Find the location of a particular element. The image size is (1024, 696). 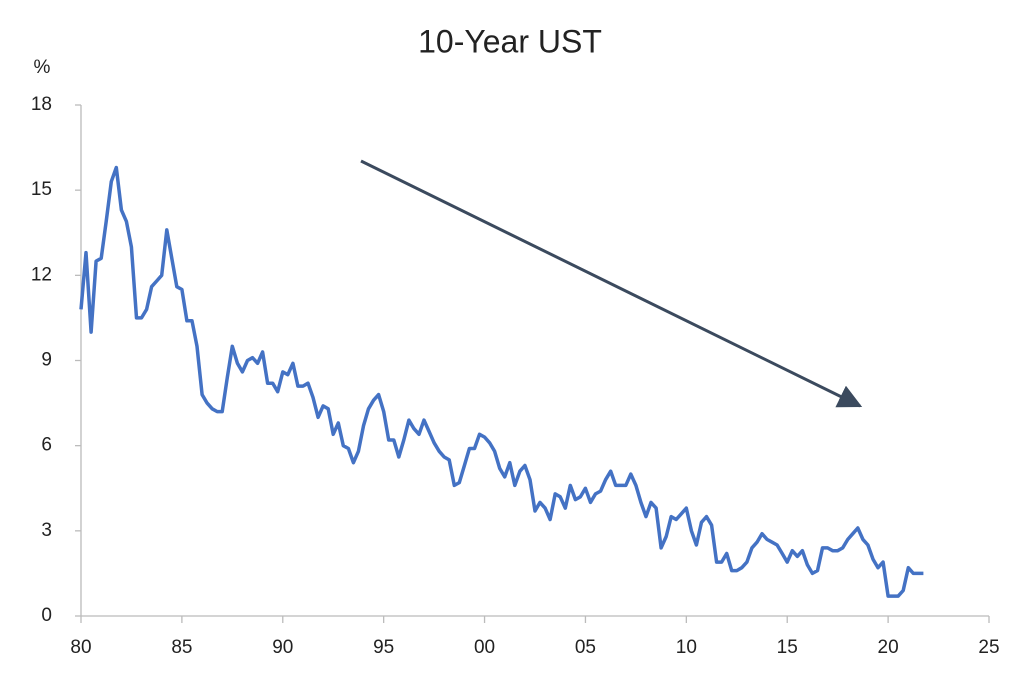

x-tick-label: 95 is located at coordinates (383, 647).